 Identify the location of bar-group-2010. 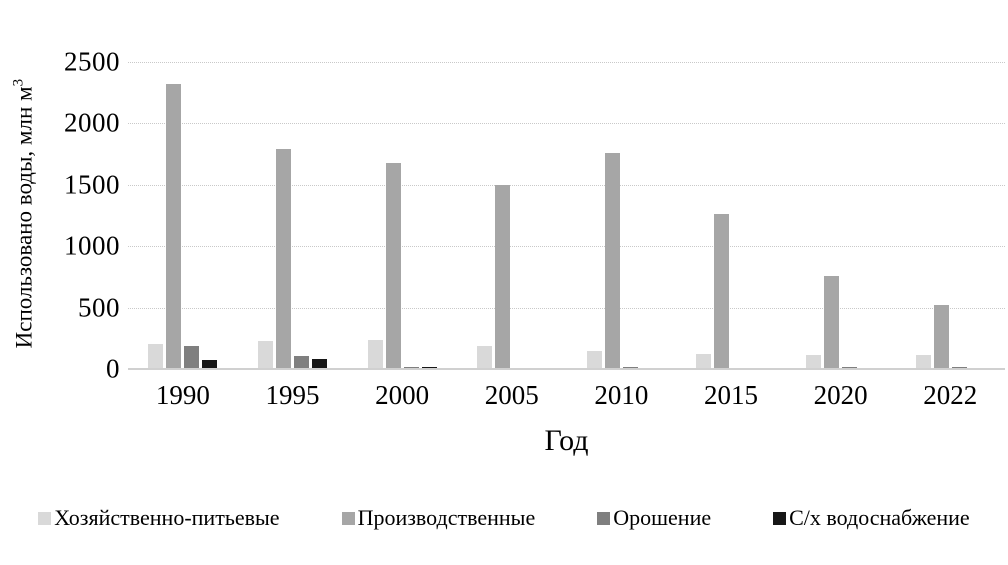
(621, 261).